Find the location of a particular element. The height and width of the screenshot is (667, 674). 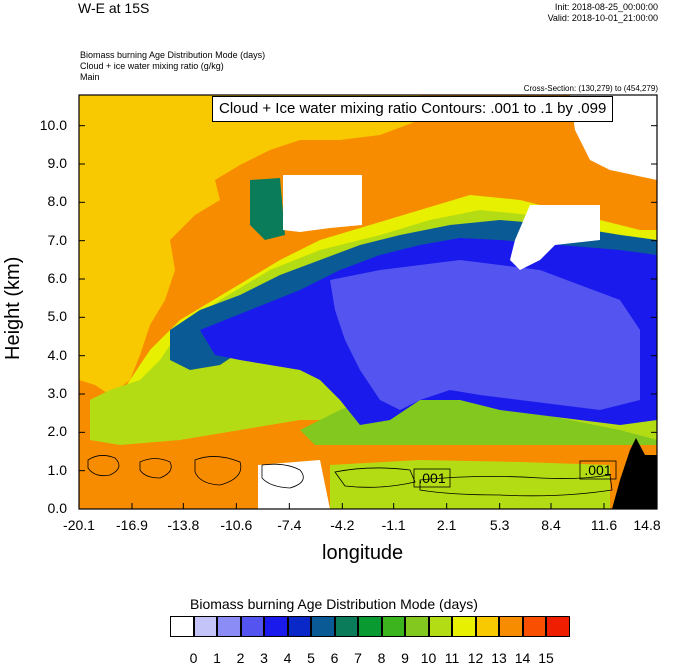

field-line-3: Main is located at coordinates (90, 77).